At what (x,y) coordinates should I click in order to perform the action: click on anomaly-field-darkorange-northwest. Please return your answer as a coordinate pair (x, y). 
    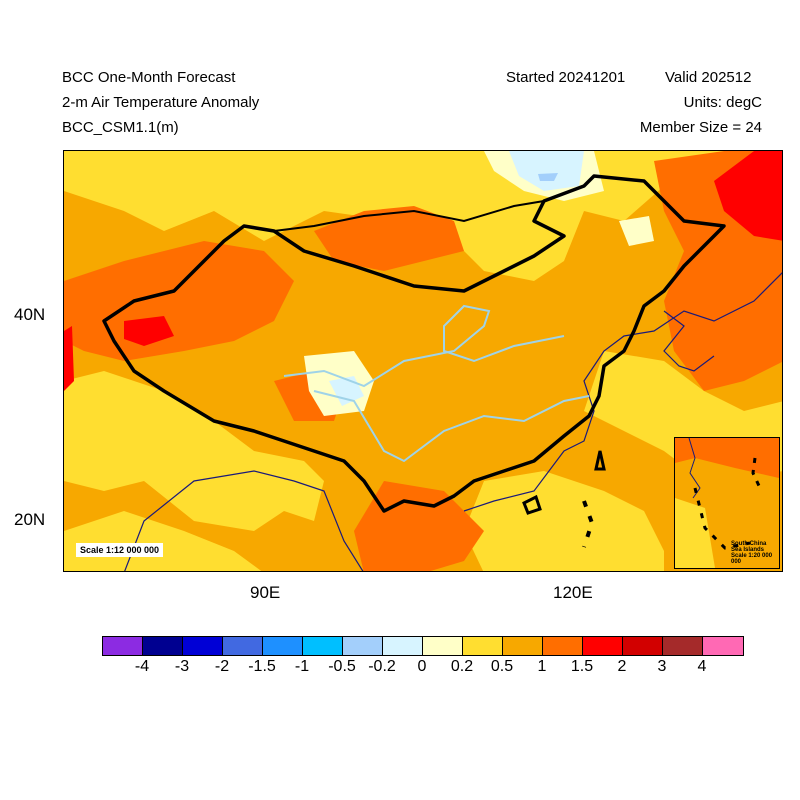
    Looking at the image, I should click on (179, 301).